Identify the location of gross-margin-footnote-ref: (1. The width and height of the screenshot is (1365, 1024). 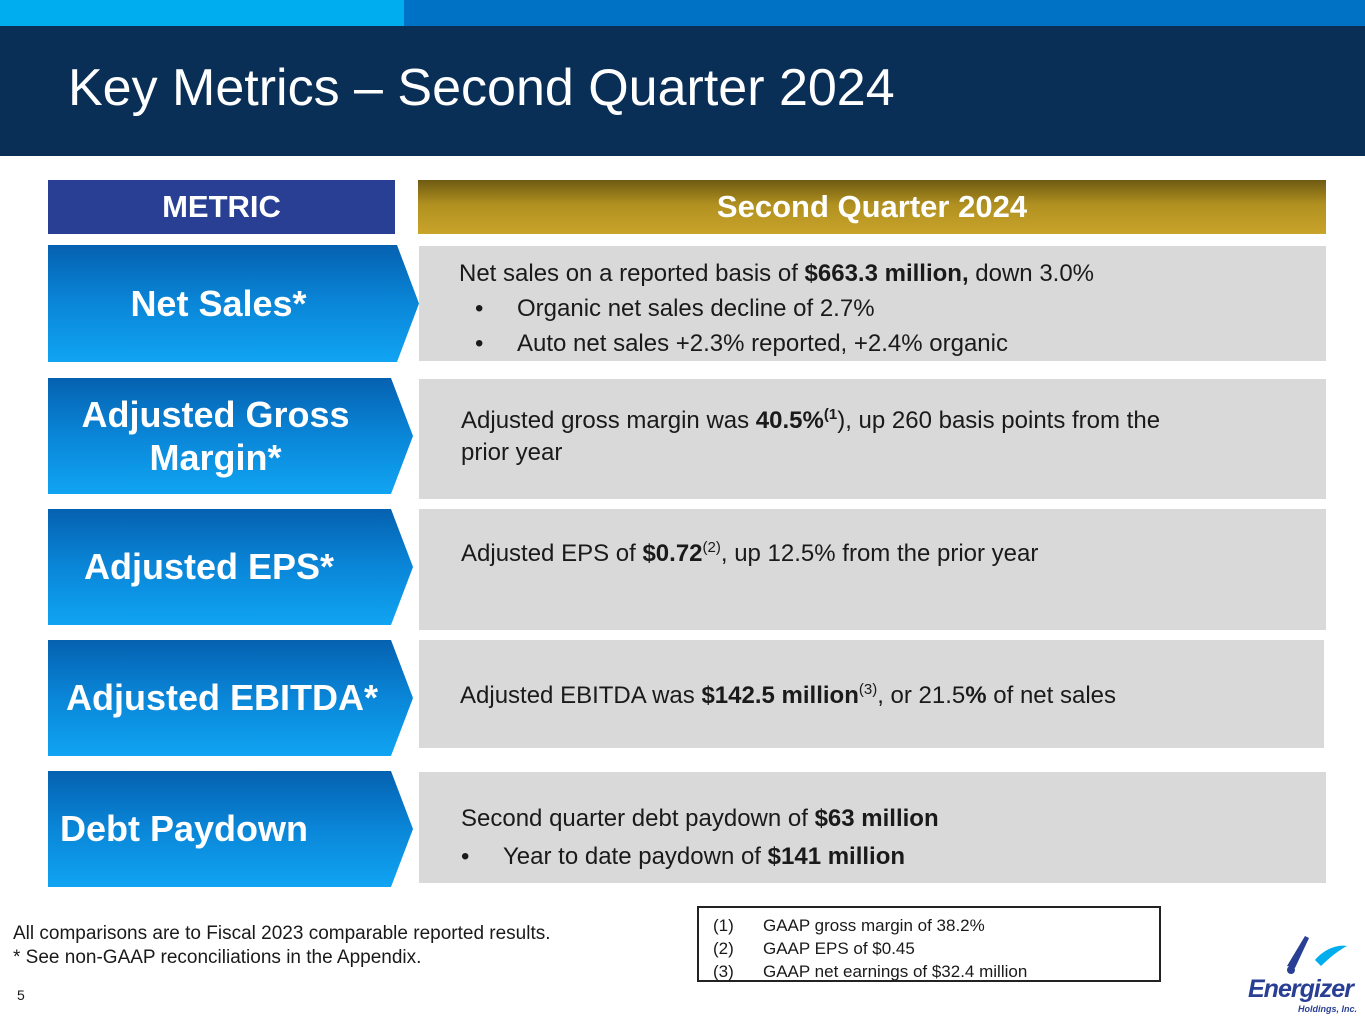
(830, 414).